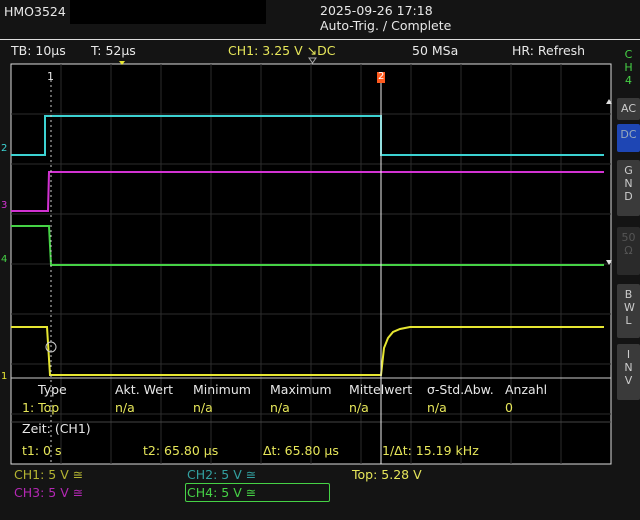 The width and height of the screenshot is (640, 520). What do you see at coordinates (628, 183) in the screenshot?
I see `button-label: GND` at bounding box center [628, 183].